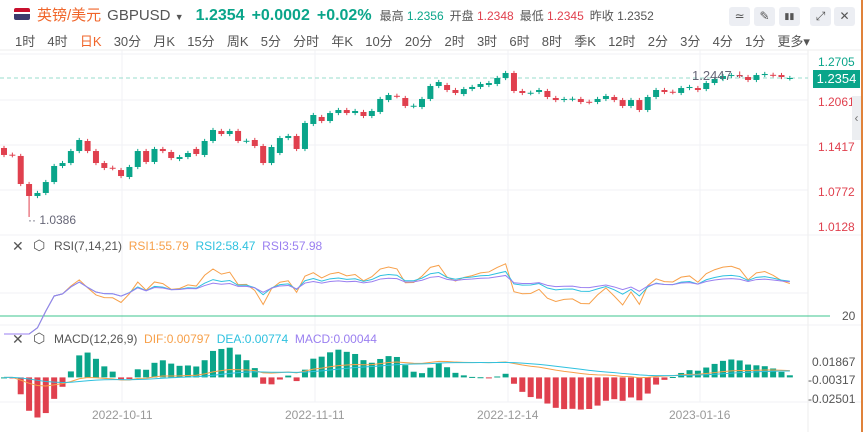 Image resolution: width=863 pixels, height=432 pixels. What do you see at coordinates (531, 16) in the screenshot?
I see `low-label: 最低` at bounding box center [531, 16].